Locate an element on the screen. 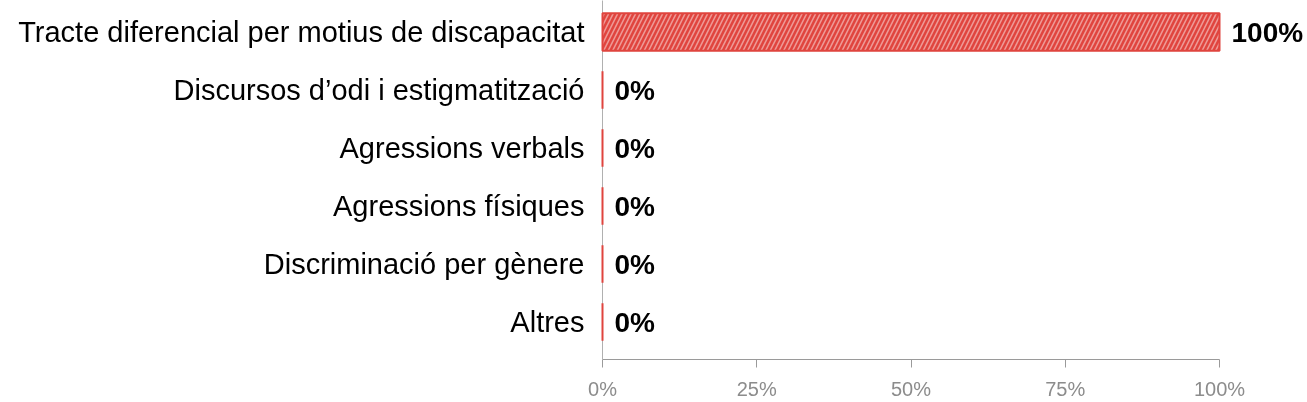  x-tick-label: 75% is located at coordinates (1065, 388).